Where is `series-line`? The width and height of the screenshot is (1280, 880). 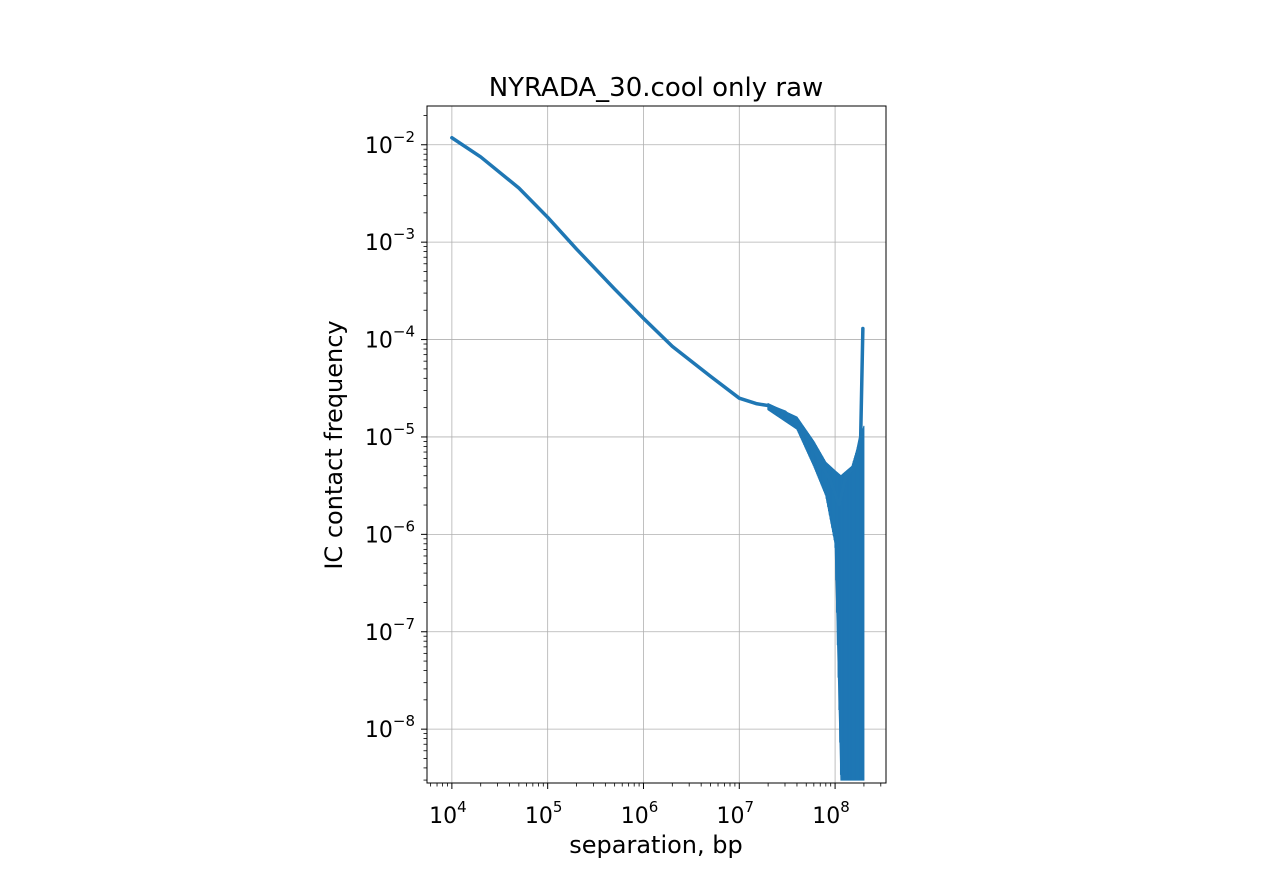 series-line is located at coordinates (657, 321).